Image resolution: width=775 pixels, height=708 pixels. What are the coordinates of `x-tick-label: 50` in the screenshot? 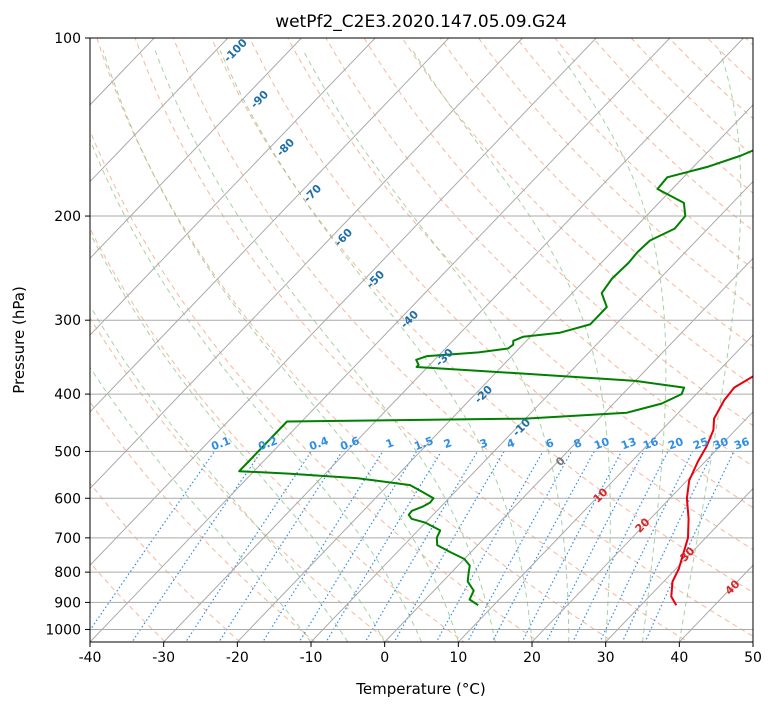 It's located at (753, 658).